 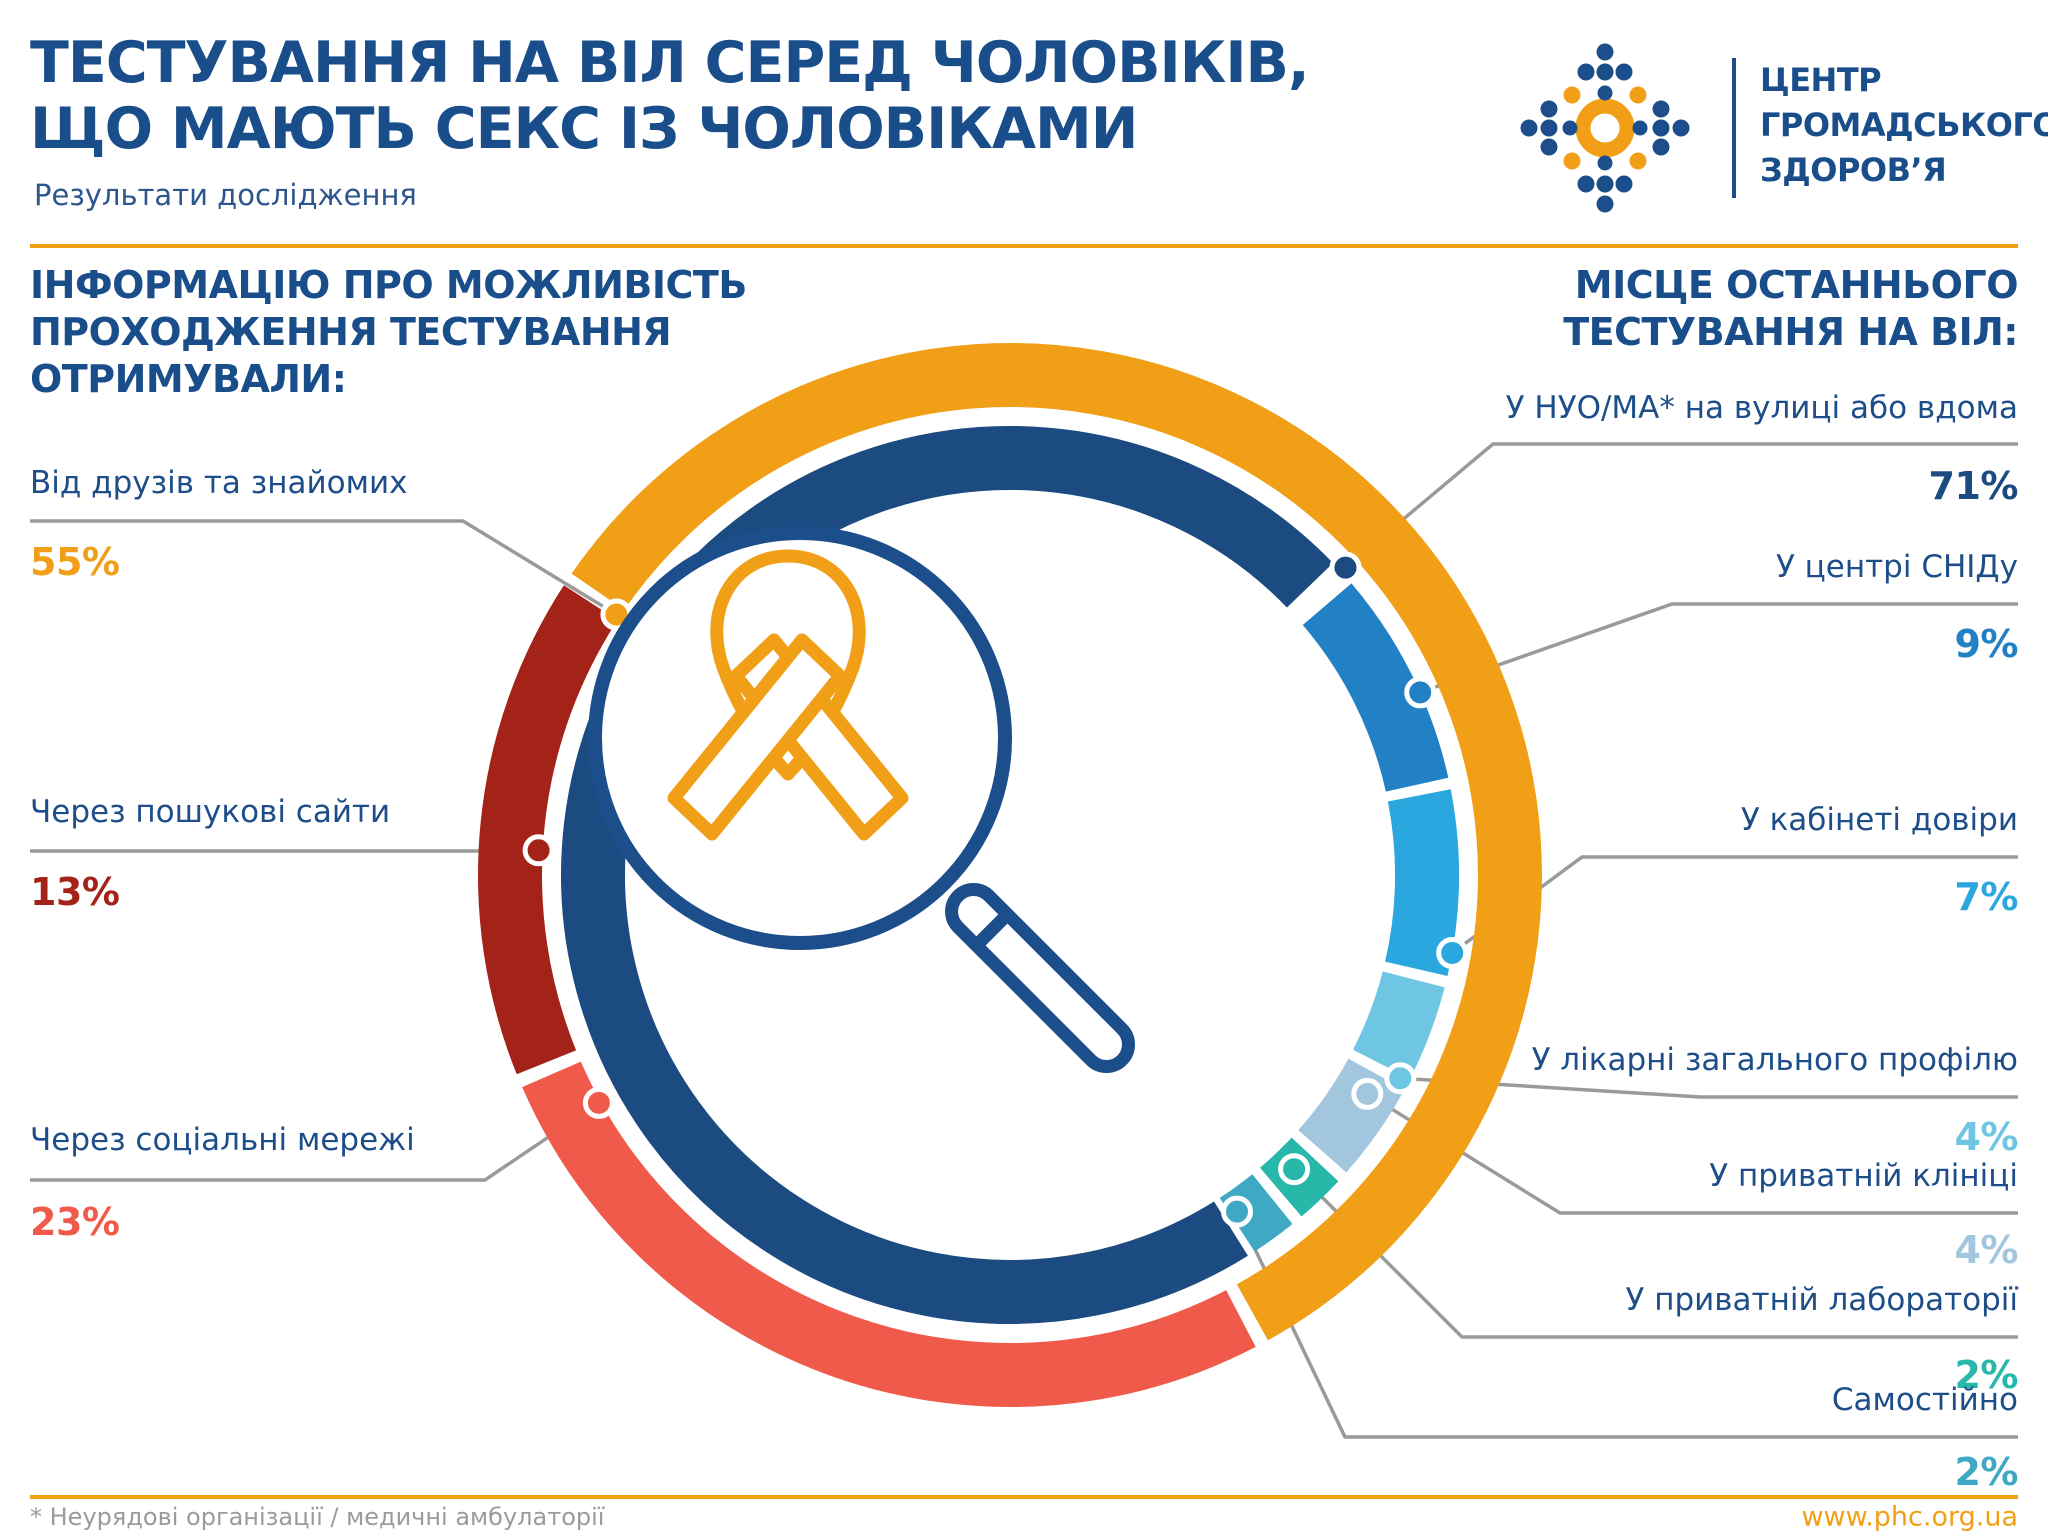 What do you see at coordinates (1761, 408) in the screenshot?
I see `category-label-inner-0: У НУО/МА* на вулиці або вдома` at bounding box center [1761, 408].